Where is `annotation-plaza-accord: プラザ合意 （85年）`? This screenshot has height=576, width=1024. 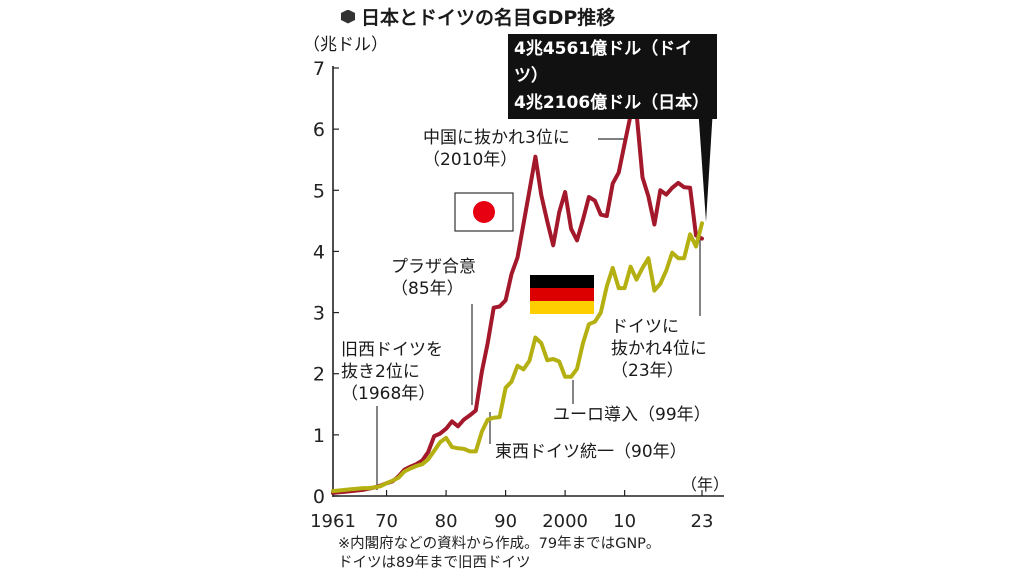
annotation-plaza-accord: プラザ合意 （85年） is located at coordinates (433, 278).